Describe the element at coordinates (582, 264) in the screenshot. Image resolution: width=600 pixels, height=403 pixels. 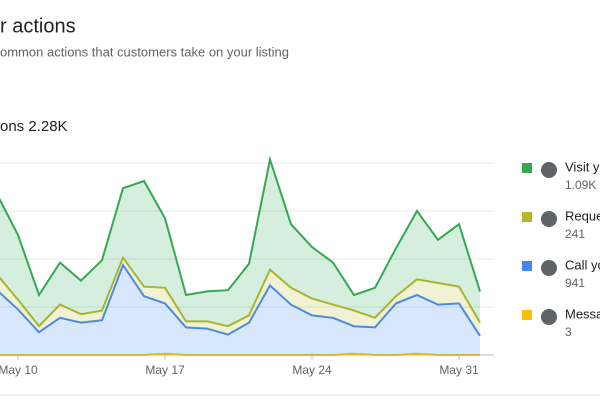
I see `legend-label: Call yo` at that location.